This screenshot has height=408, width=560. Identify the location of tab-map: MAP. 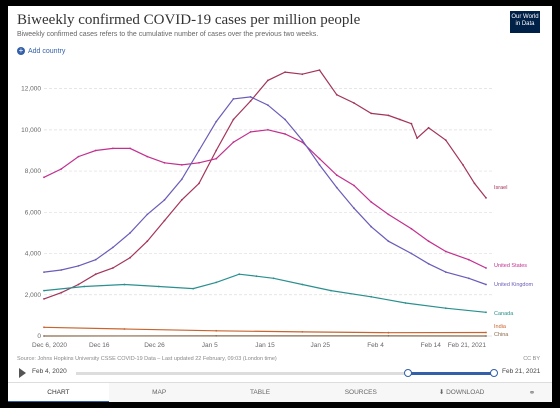
(159, 392).